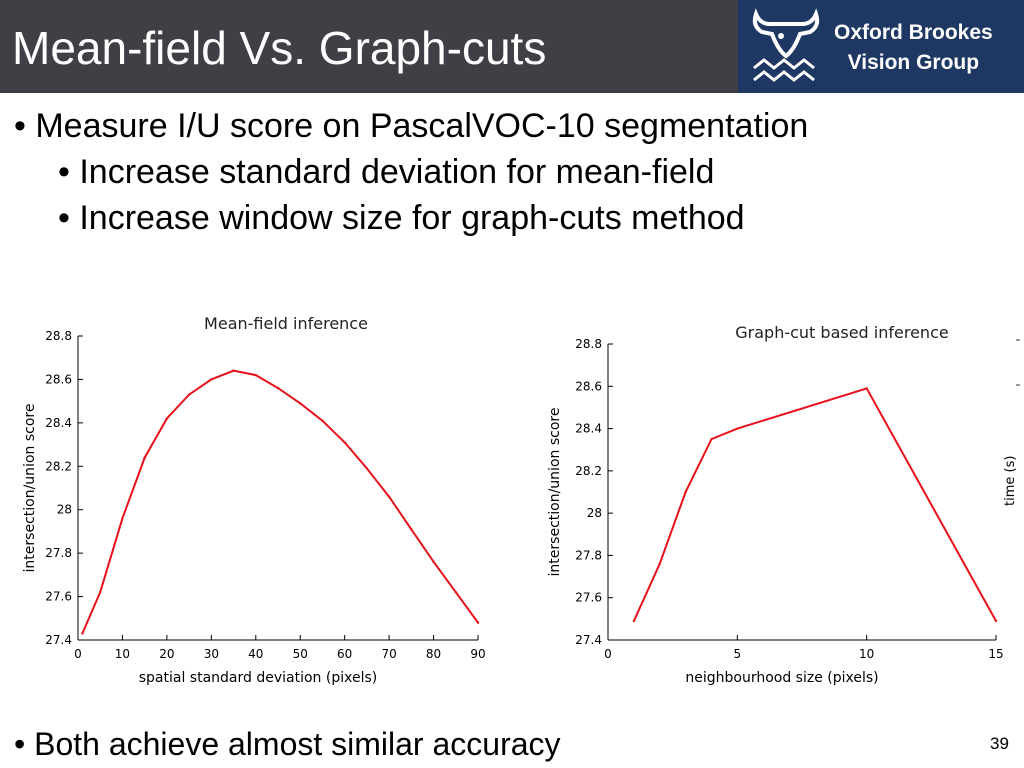  Describe the element at coordinates (999, 743) in the screenshot. I see `page-number: 39` at that location.